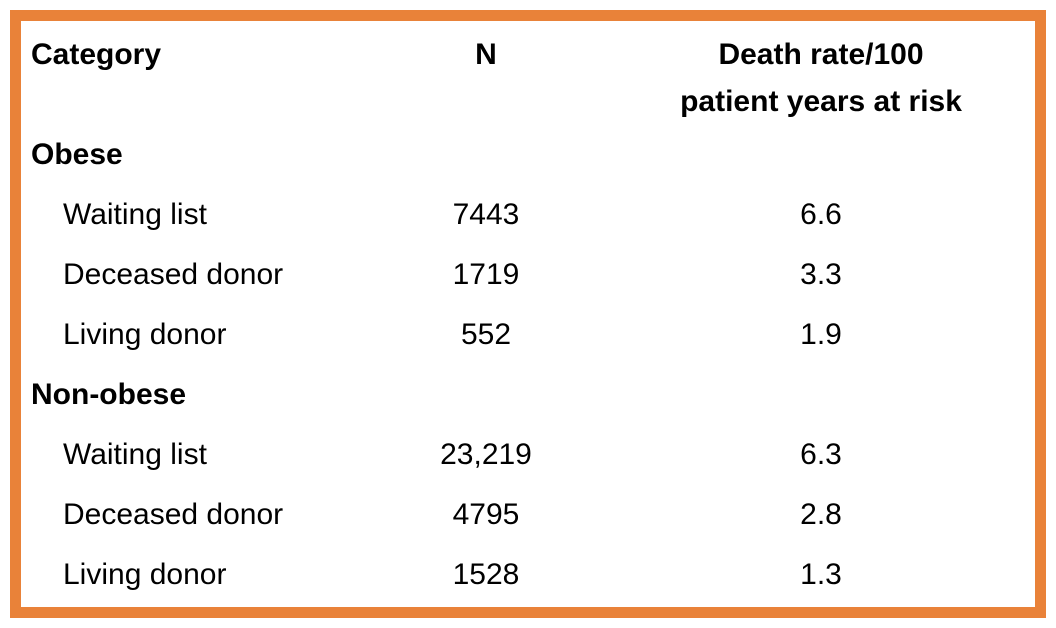 This screenshot has height=628, width=1056. What do you see at coordinates (533, 515) in the screenshot?
I see `table-row: Deceased donor 4795 2.8` at bounding box center [533, 515].